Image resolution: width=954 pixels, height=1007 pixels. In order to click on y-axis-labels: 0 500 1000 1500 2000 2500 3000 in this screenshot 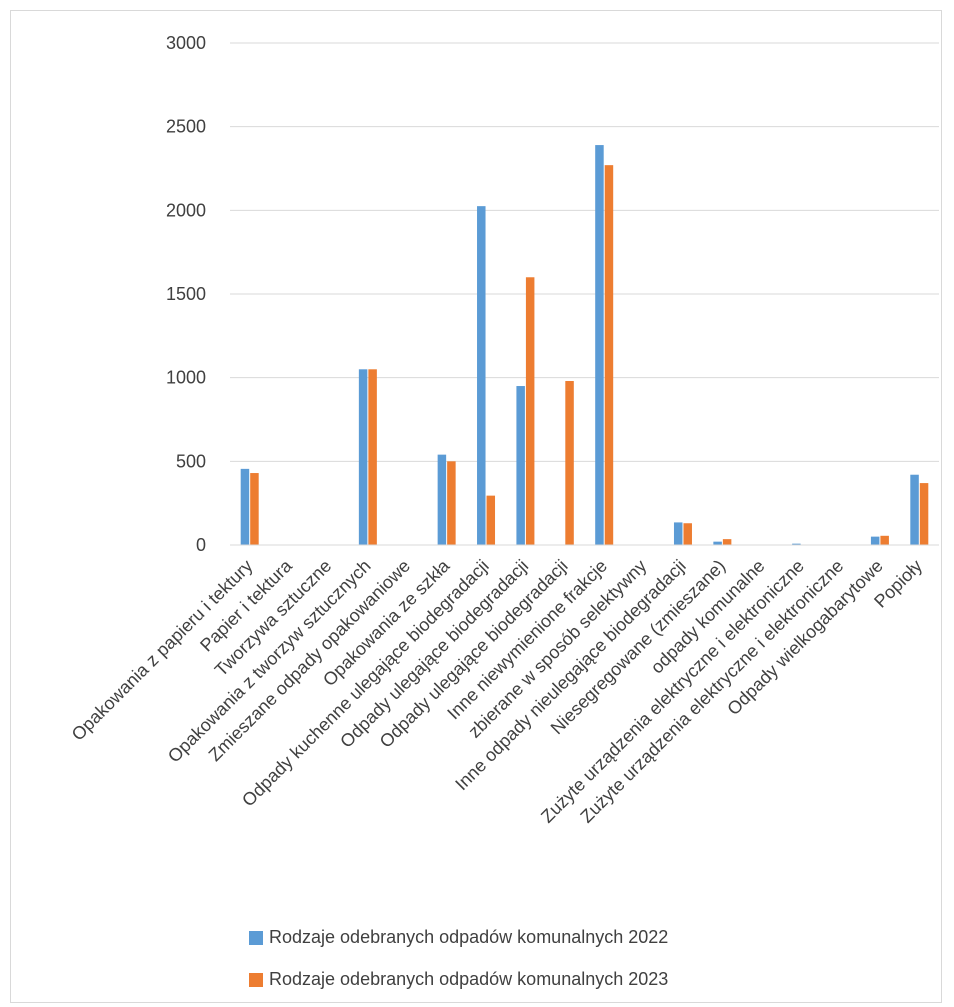, I will do `click(186, 294)`.